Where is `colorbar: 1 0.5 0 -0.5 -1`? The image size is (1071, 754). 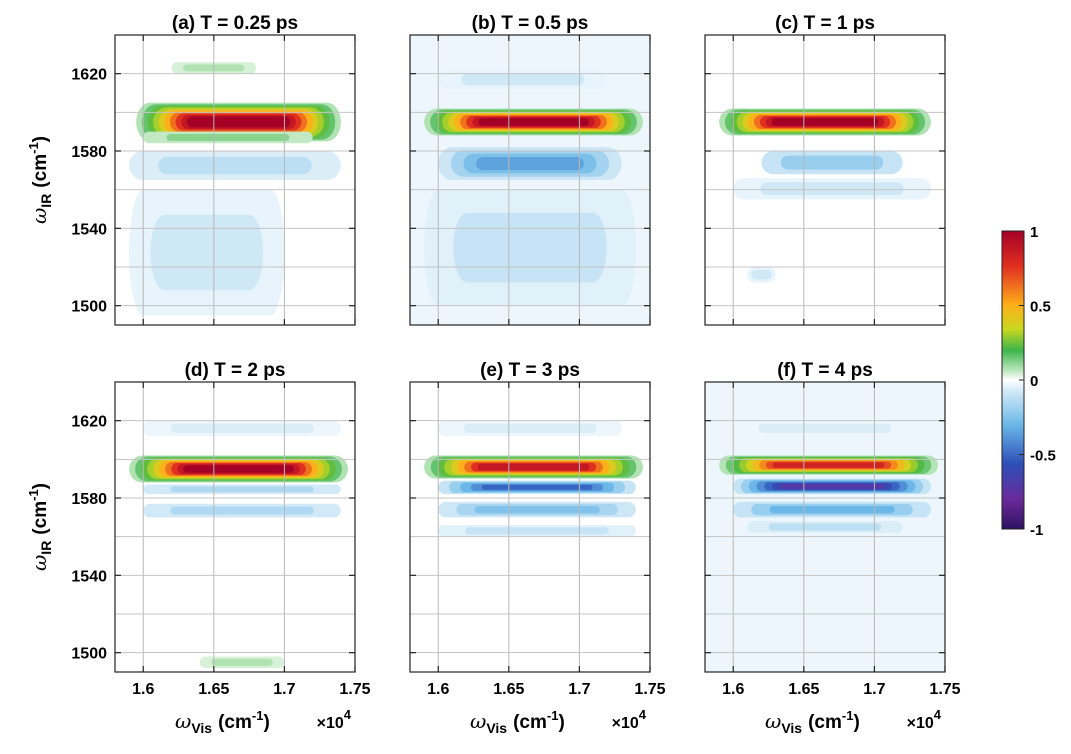 colorbar: 1 0.5 0 -0.5 -1 is located at coordinates (1028, 381).